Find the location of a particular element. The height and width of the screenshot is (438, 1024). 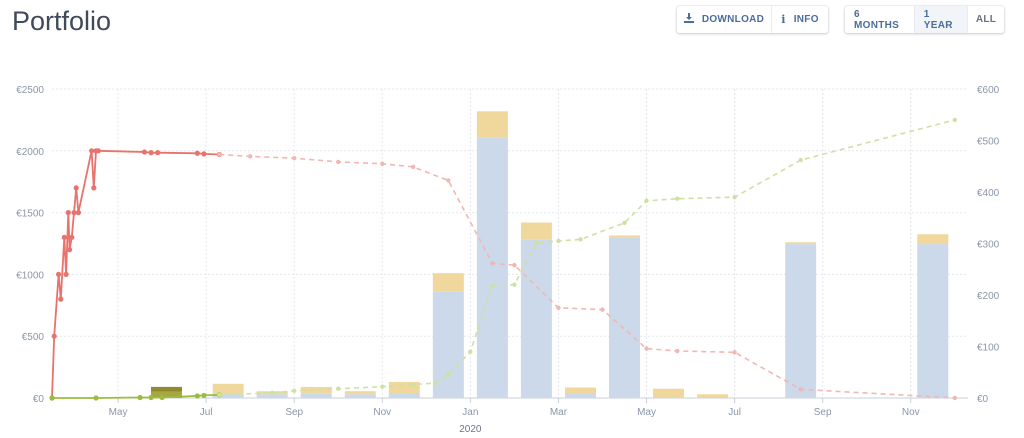

x-year-label: 2020 is located at coordinates (470, 429).